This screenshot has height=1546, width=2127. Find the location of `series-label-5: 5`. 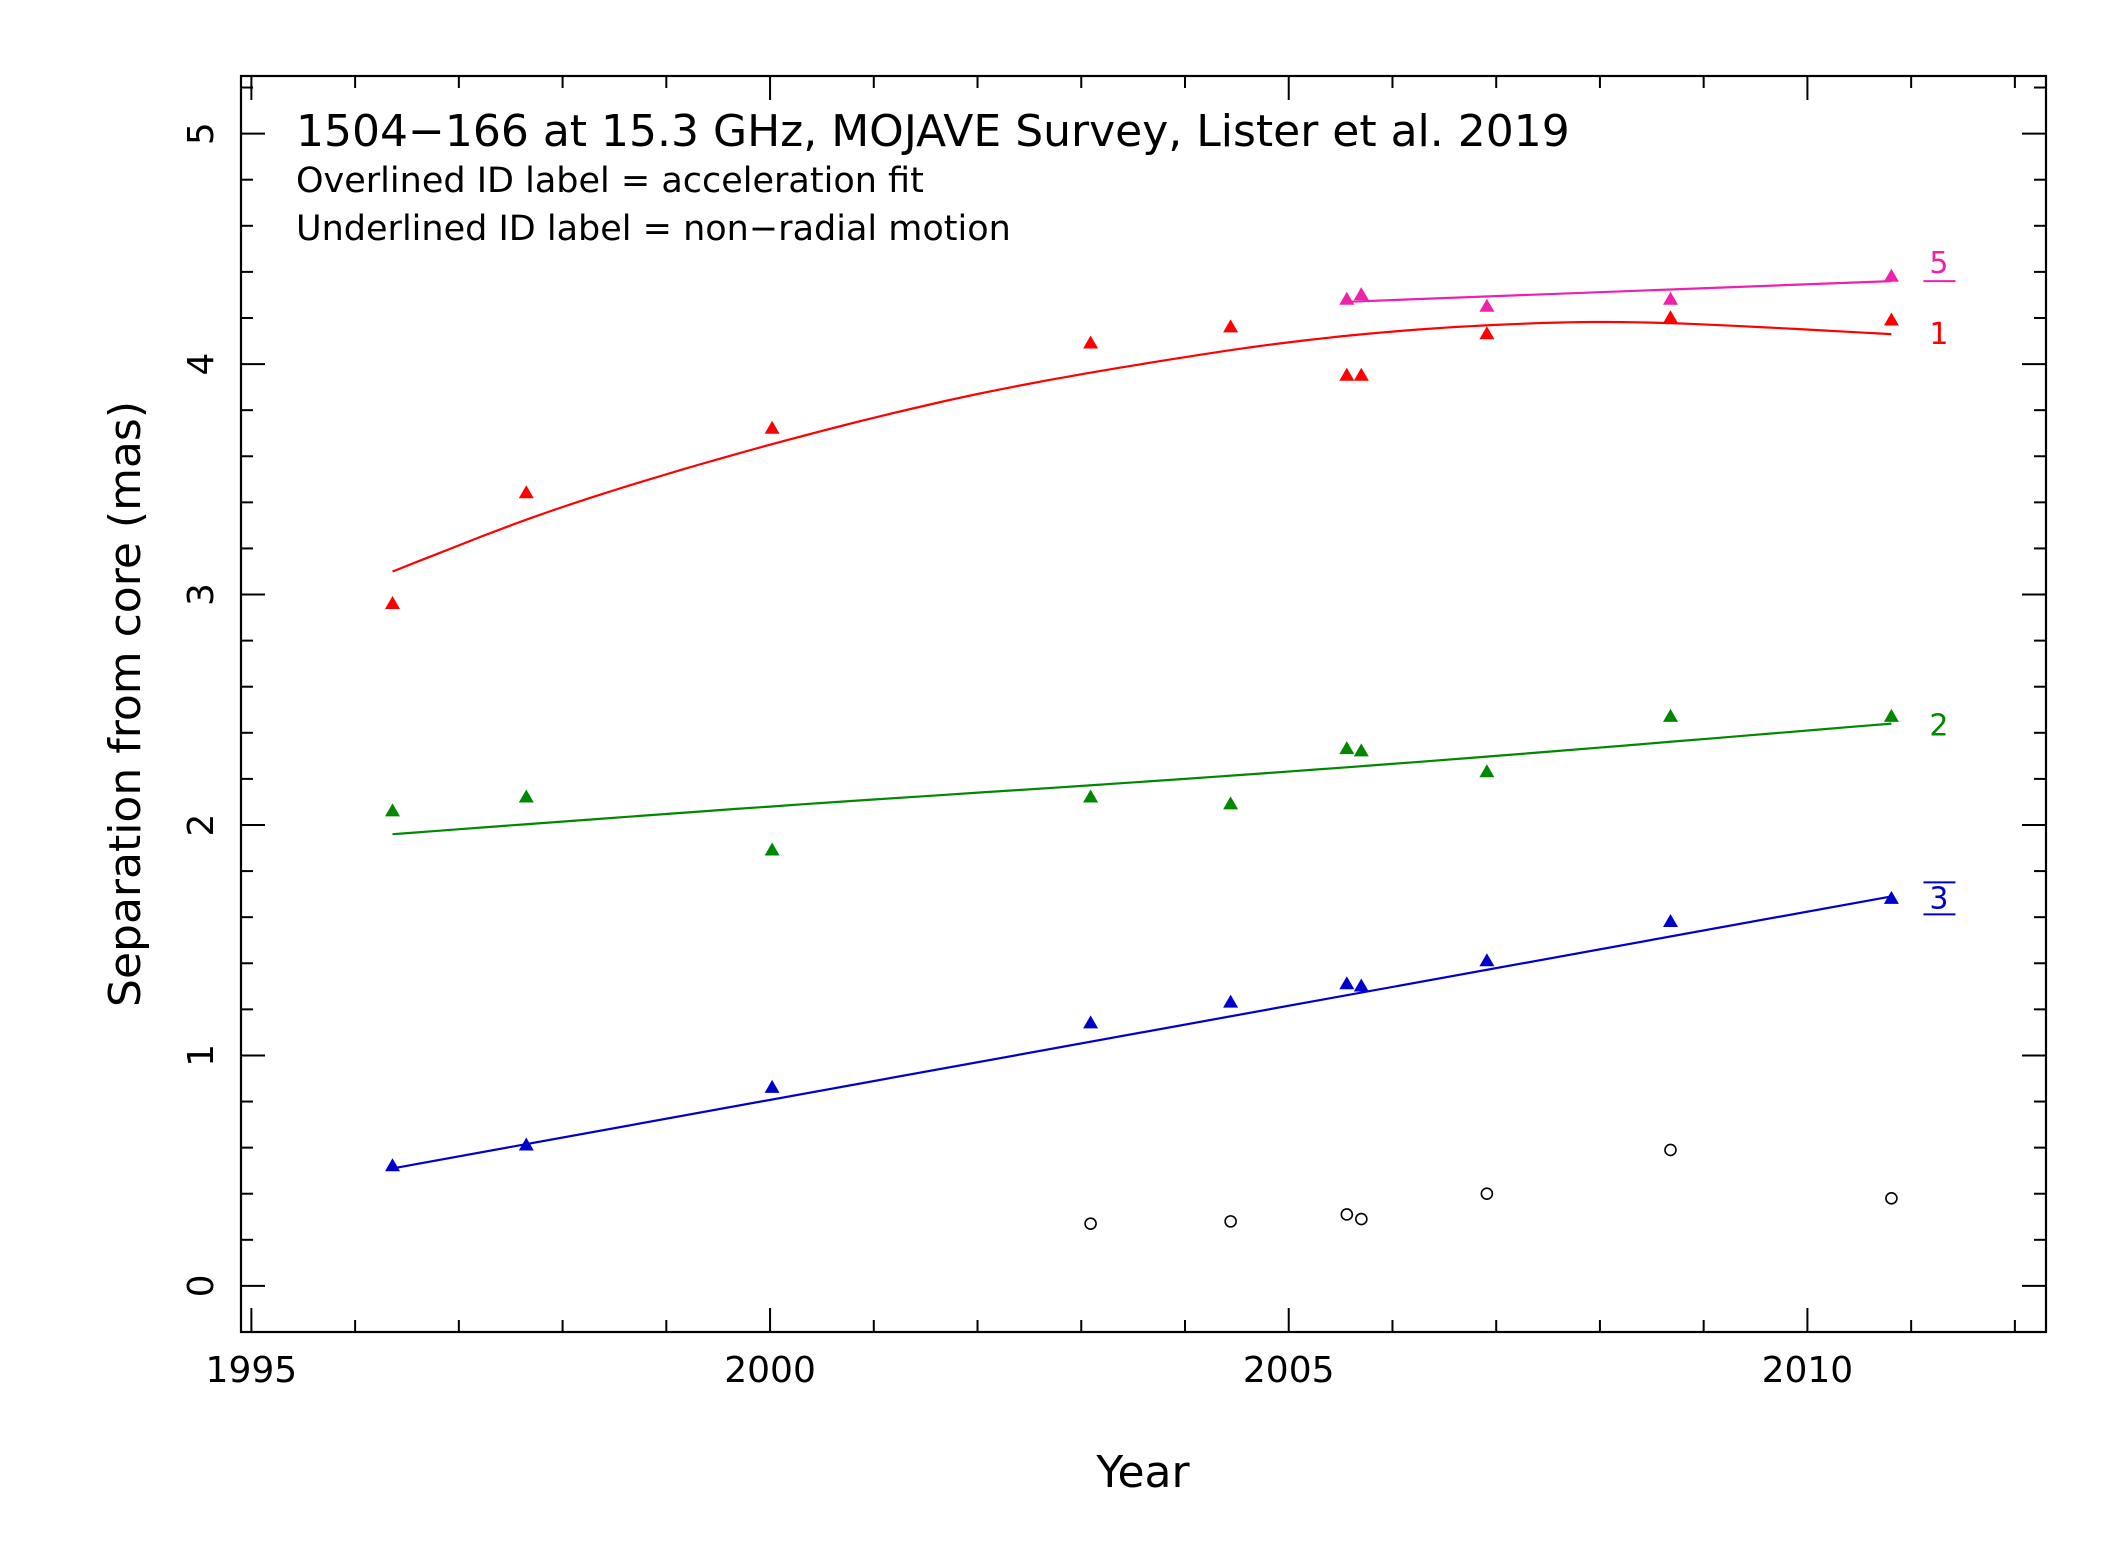

series-label-5: 5 is located at coordinates (1938, 263).